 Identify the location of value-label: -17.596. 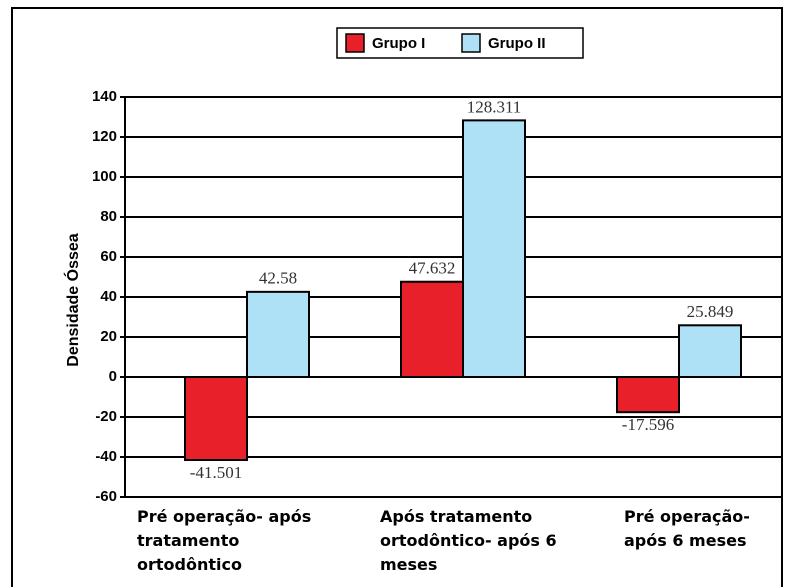
(648, 424).